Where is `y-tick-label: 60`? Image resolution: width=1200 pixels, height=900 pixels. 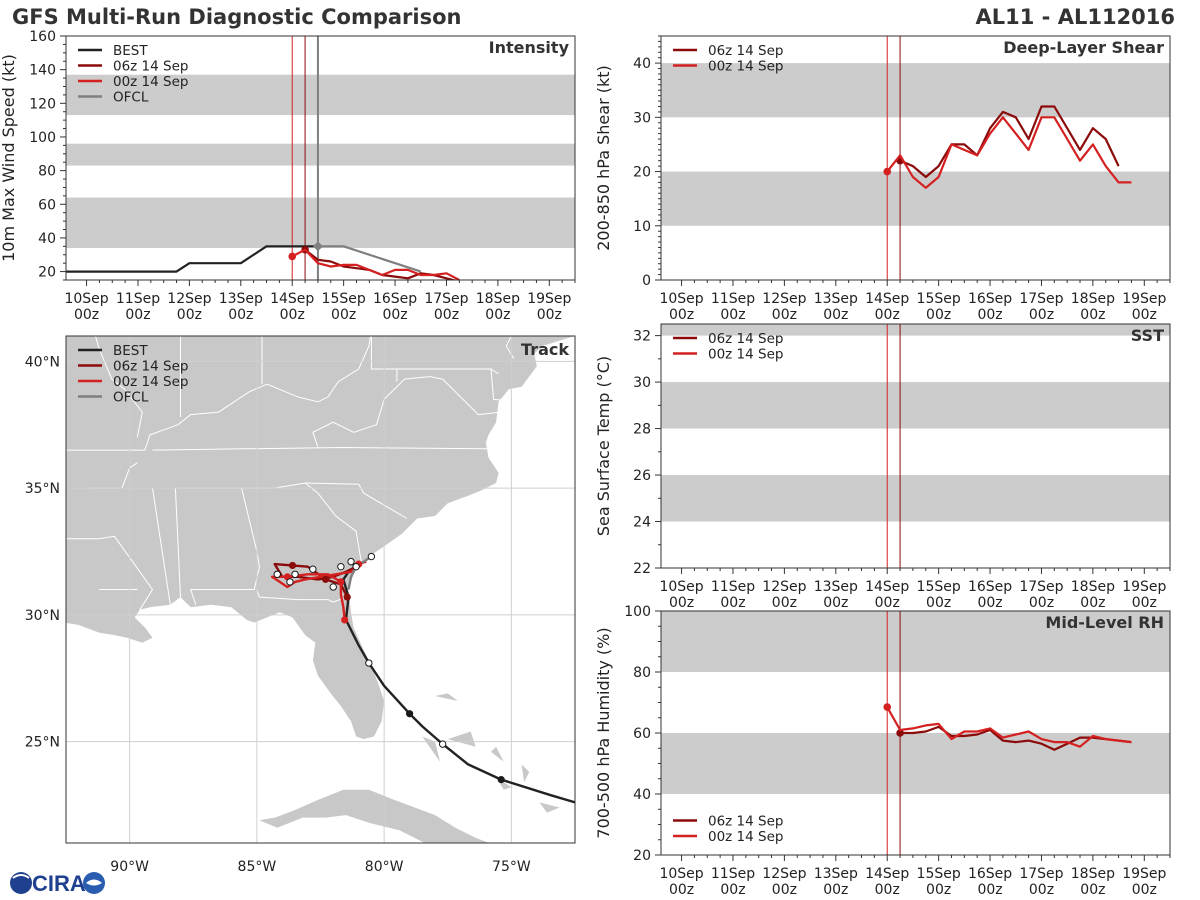 y-tick-label: 60 is located at coordinates (47, 205).